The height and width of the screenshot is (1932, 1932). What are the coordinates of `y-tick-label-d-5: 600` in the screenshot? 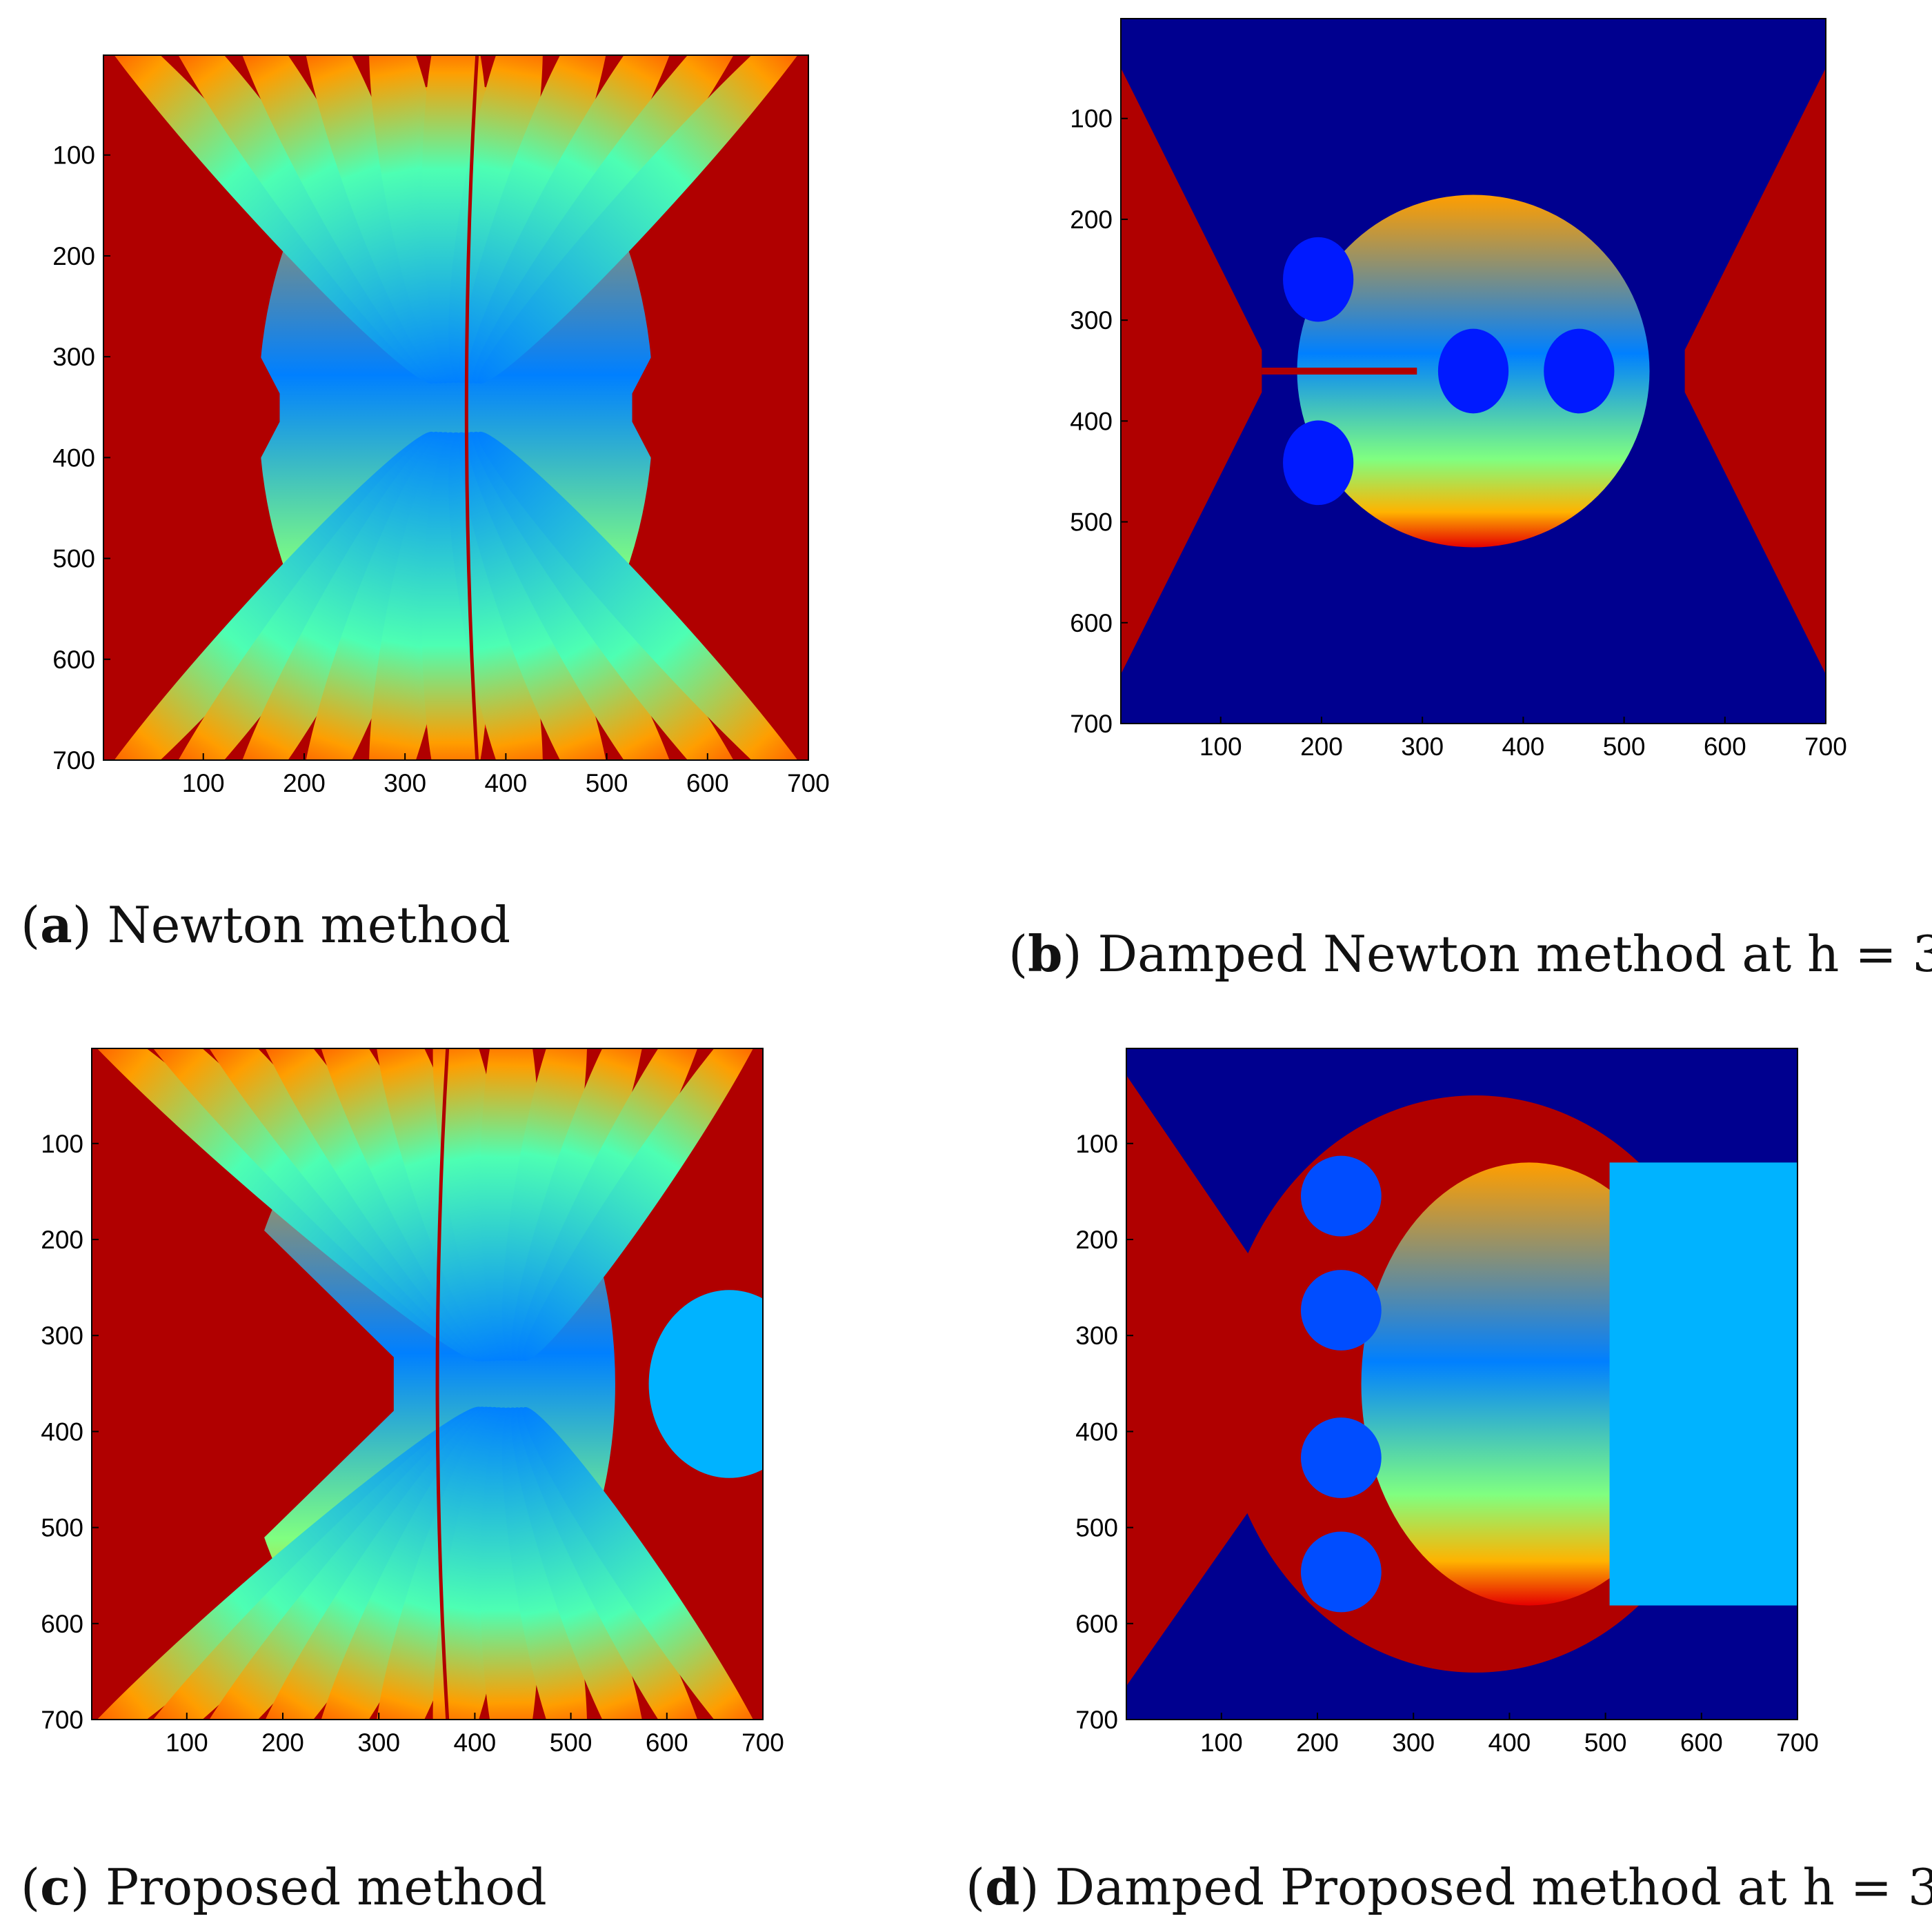 It's located at (1097, 1624).